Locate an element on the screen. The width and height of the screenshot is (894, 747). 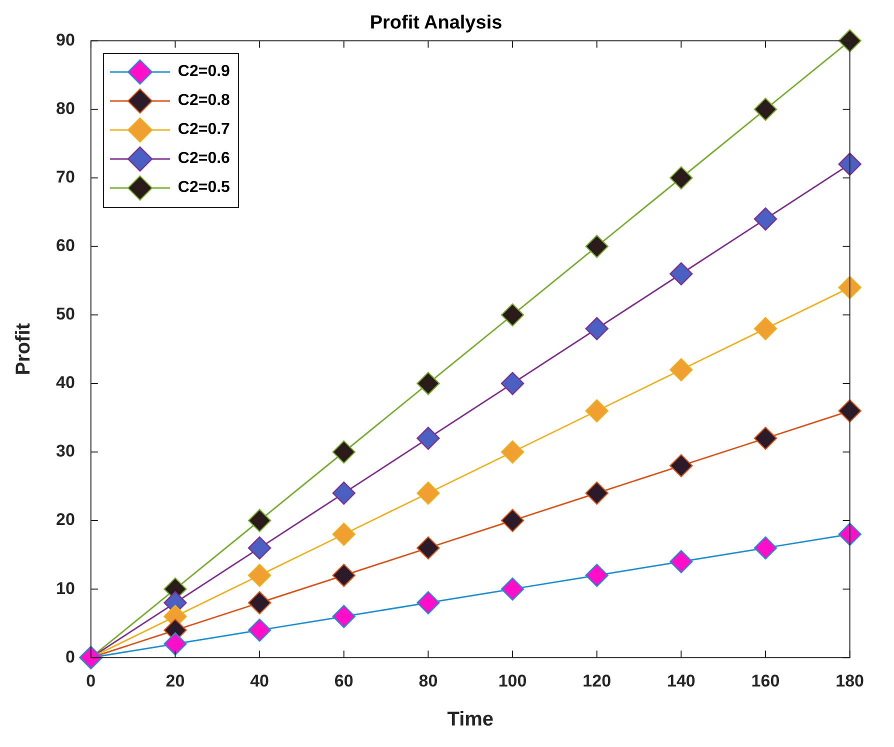
x-tick-label: 40 is located at coordinates (260, 680).